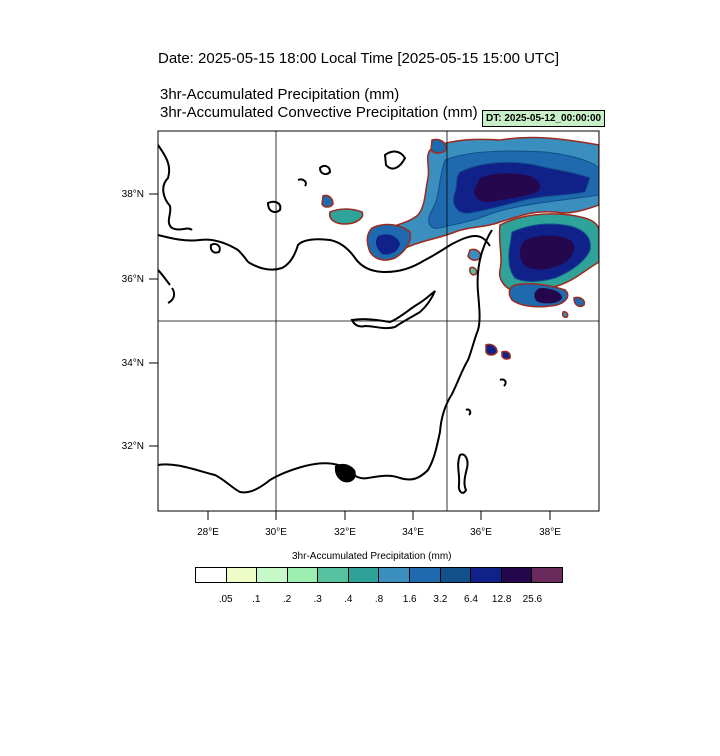 This screenshot has height=756, width=720. Describe the element at coordinates (413, 532) in the screenshot. I see `lon-label-34: 34°E` at that location.